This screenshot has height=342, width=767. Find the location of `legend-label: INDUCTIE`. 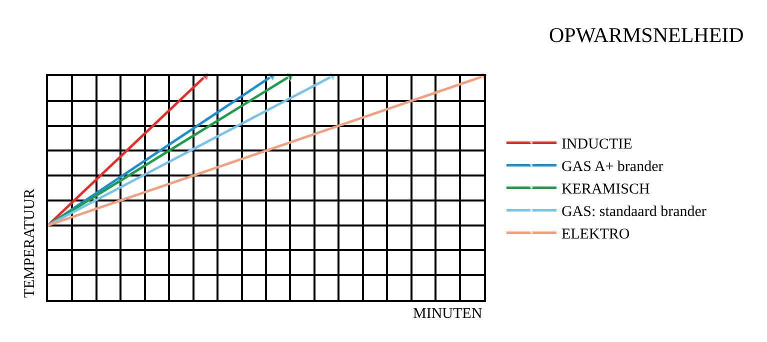

legend-label: INDUCTIE is located at coordinates (596, 144).